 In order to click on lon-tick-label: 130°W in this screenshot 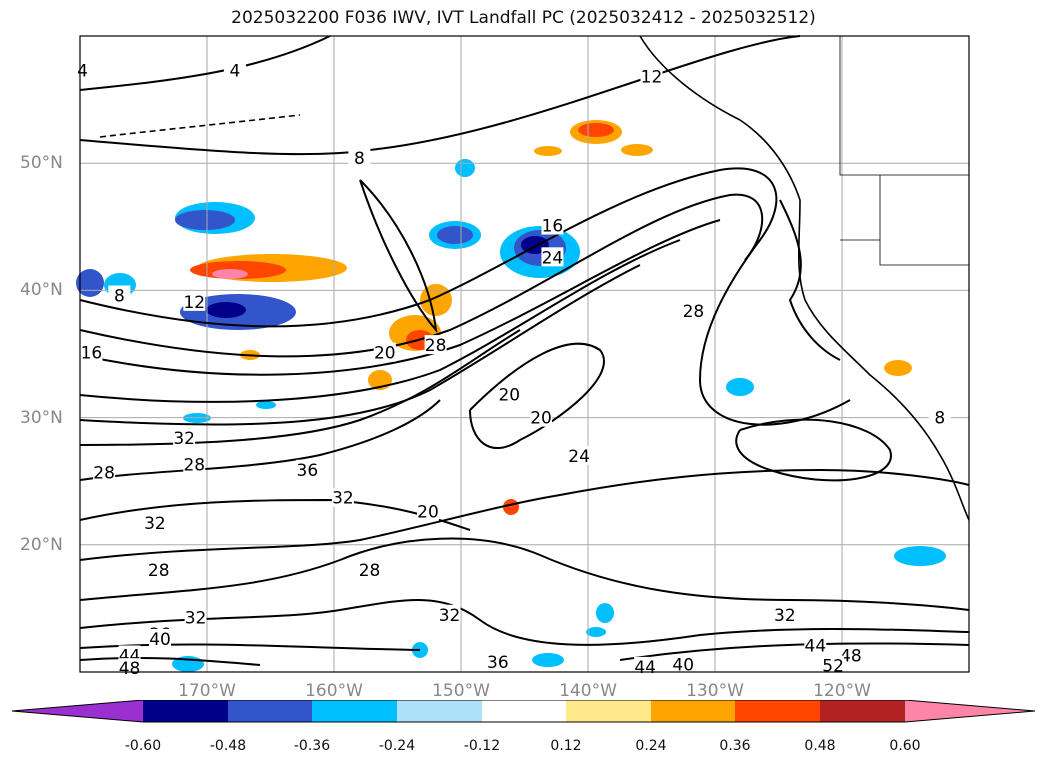, I will do `click(715, 691)`.